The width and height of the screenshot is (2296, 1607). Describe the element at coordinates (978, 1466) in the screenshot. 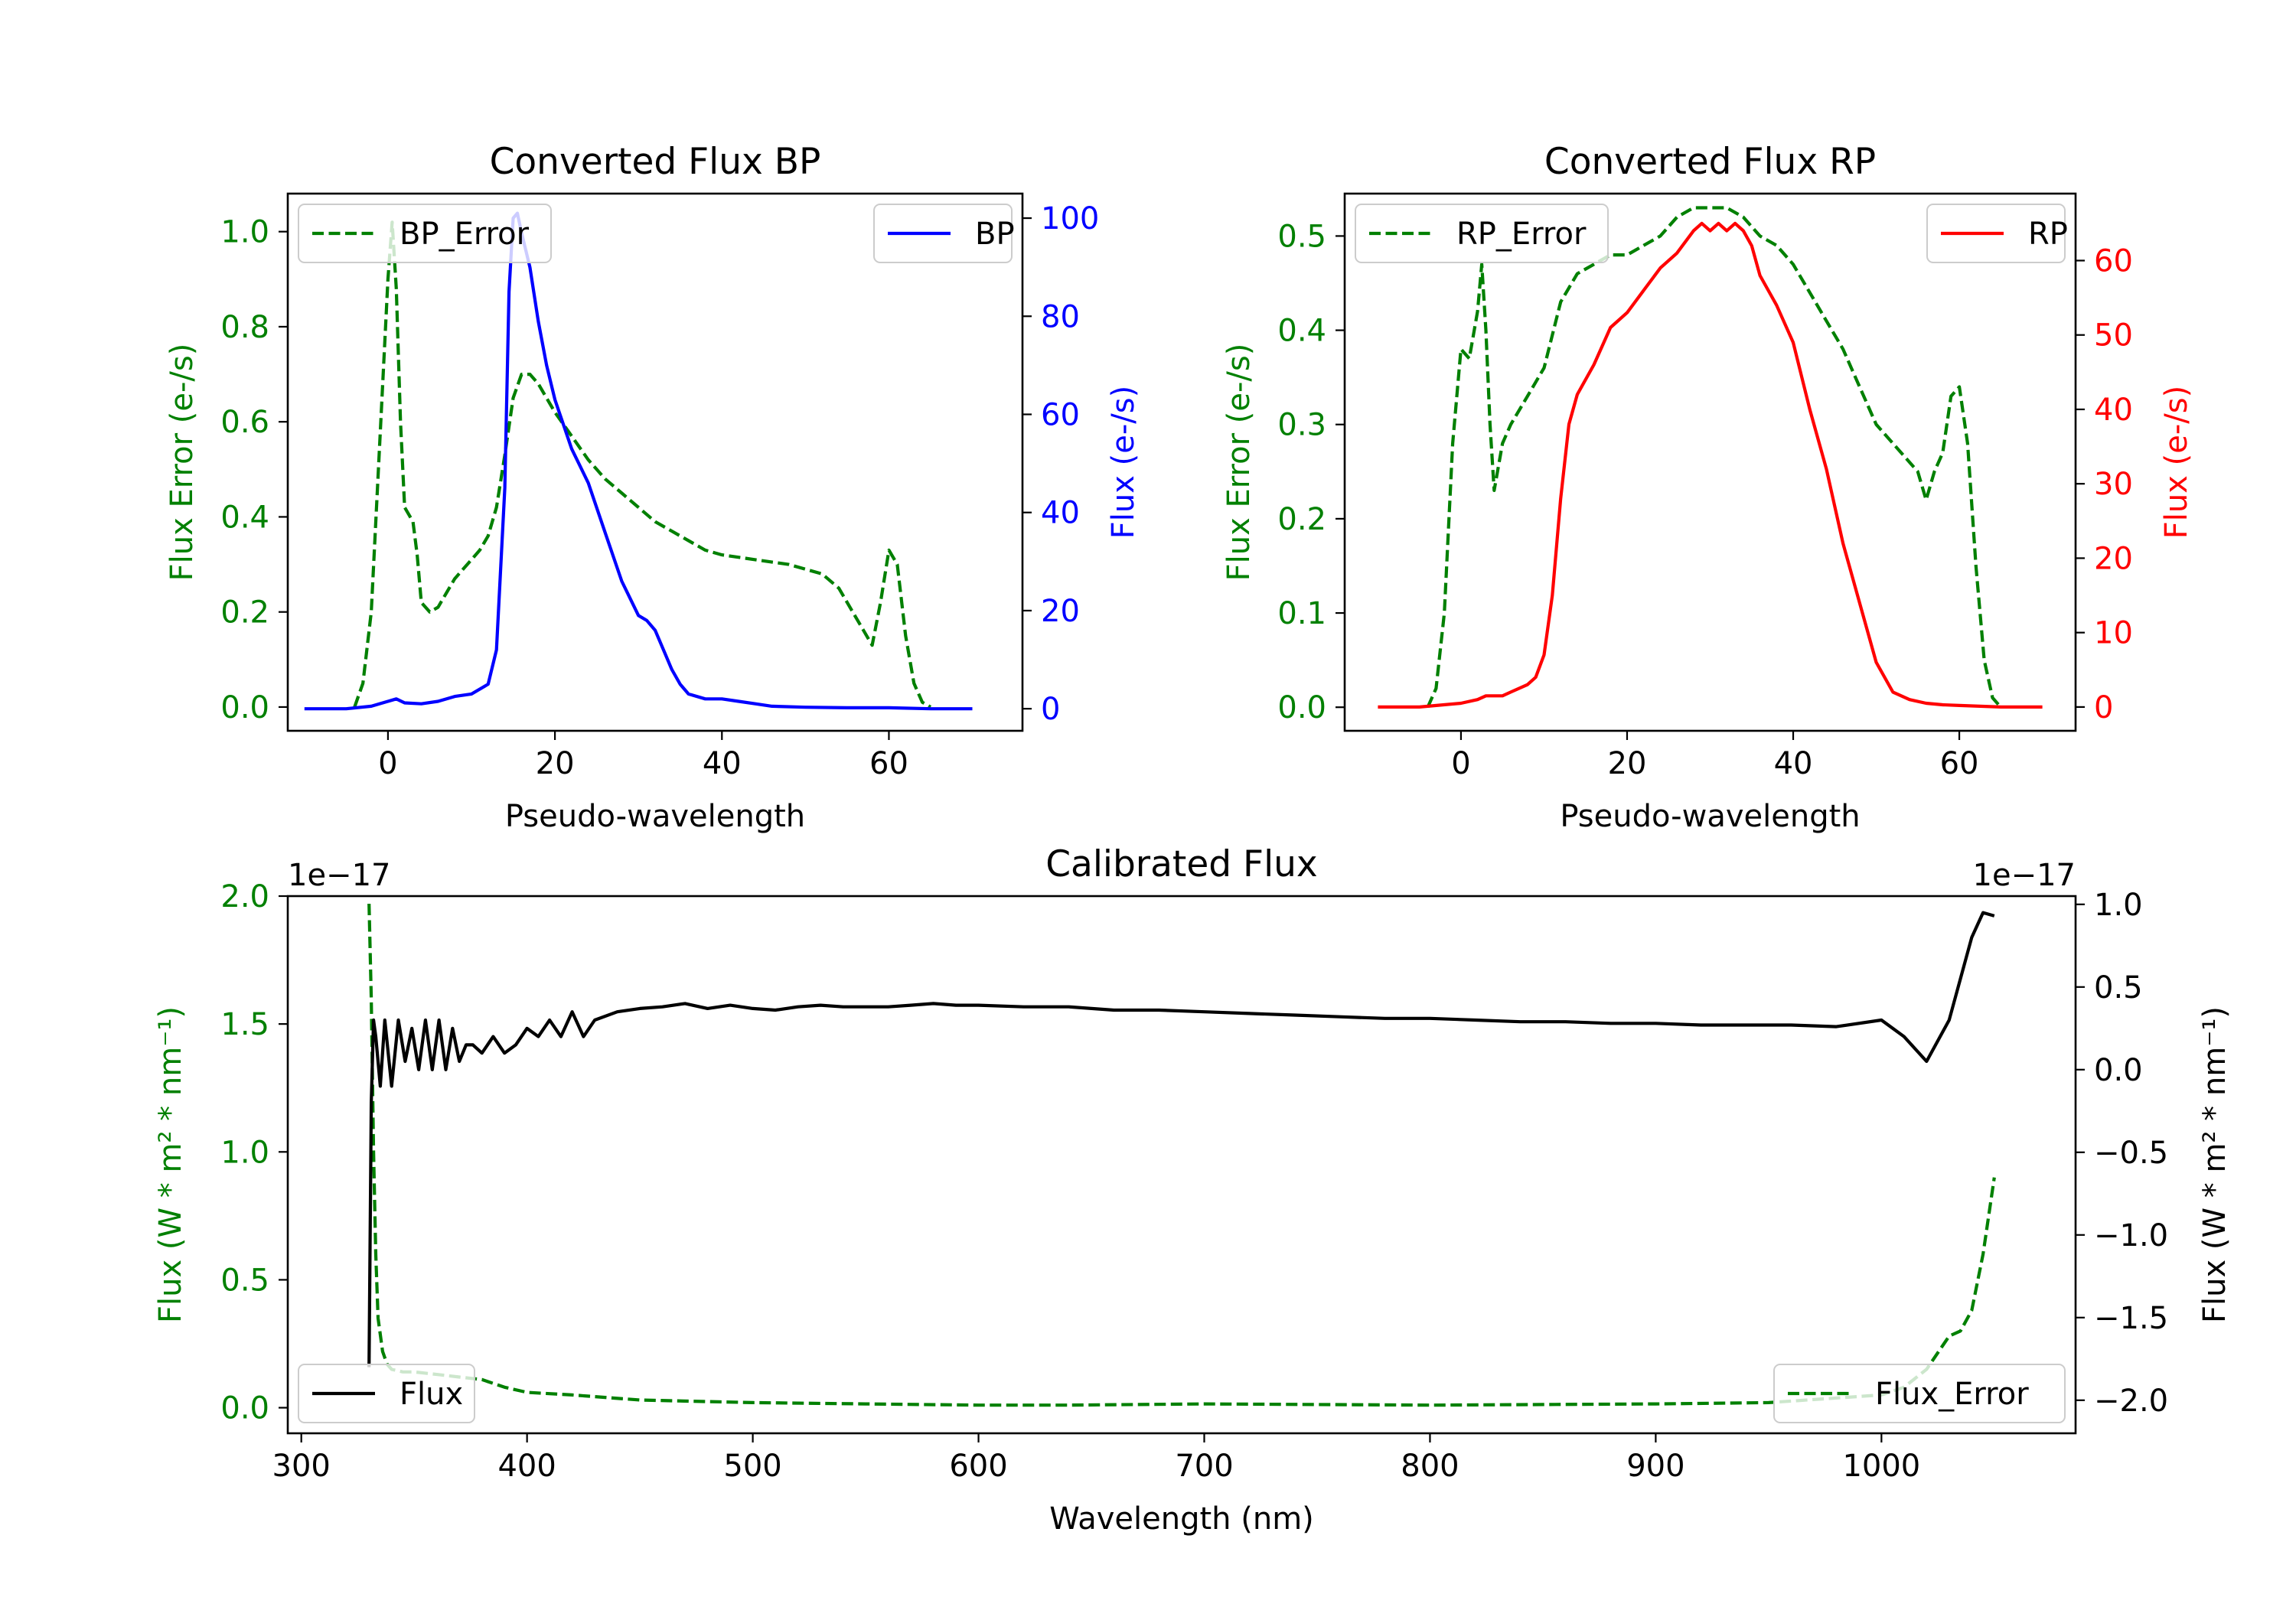

I see `x-tick-label: 600` at that location.